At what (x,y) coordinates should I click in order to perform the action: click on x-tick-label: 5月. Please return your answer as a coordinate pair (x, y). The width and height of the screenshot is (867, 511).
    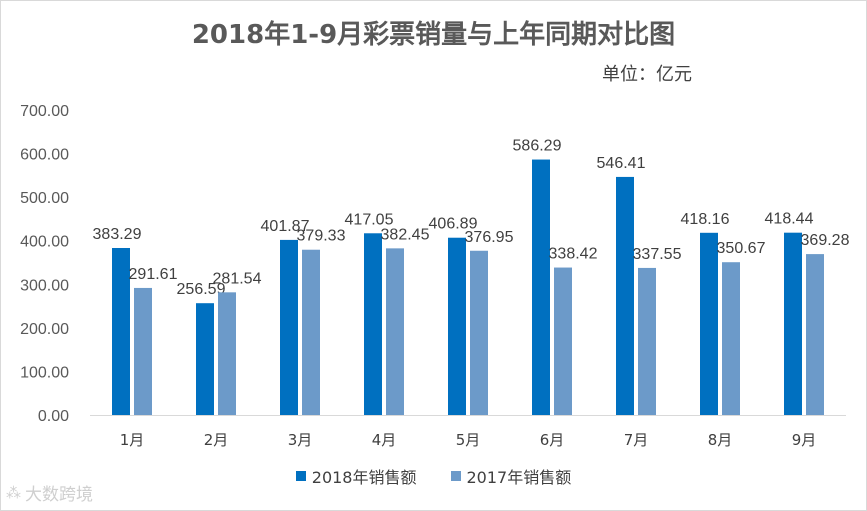
    Looking at the image, I should click on (468, 440).